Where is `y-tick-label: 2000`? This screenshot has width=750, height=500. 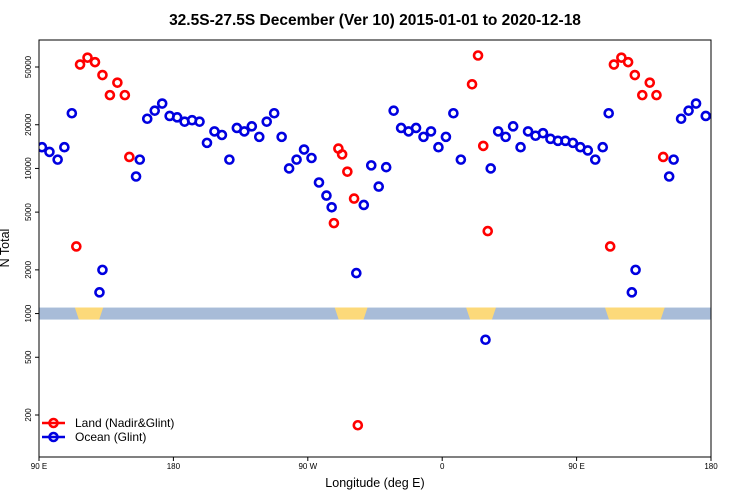 y-tick-label: 2000 is located at coordinates (28, 269).